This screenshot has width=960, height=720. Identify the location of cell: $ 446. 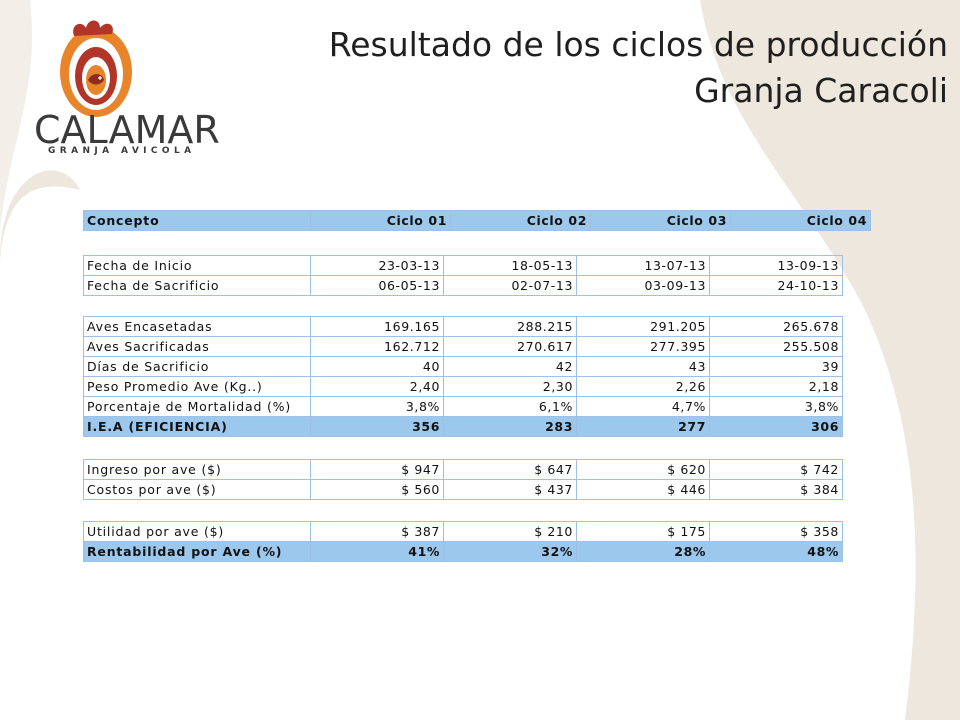
(643, 489).